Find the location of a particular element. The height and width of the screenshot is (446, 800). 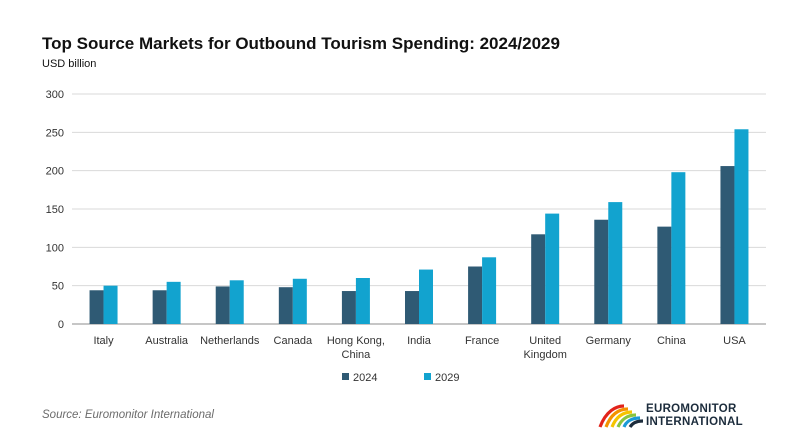

x-tick-label: Netherlands is located at coordinates (230, 341).